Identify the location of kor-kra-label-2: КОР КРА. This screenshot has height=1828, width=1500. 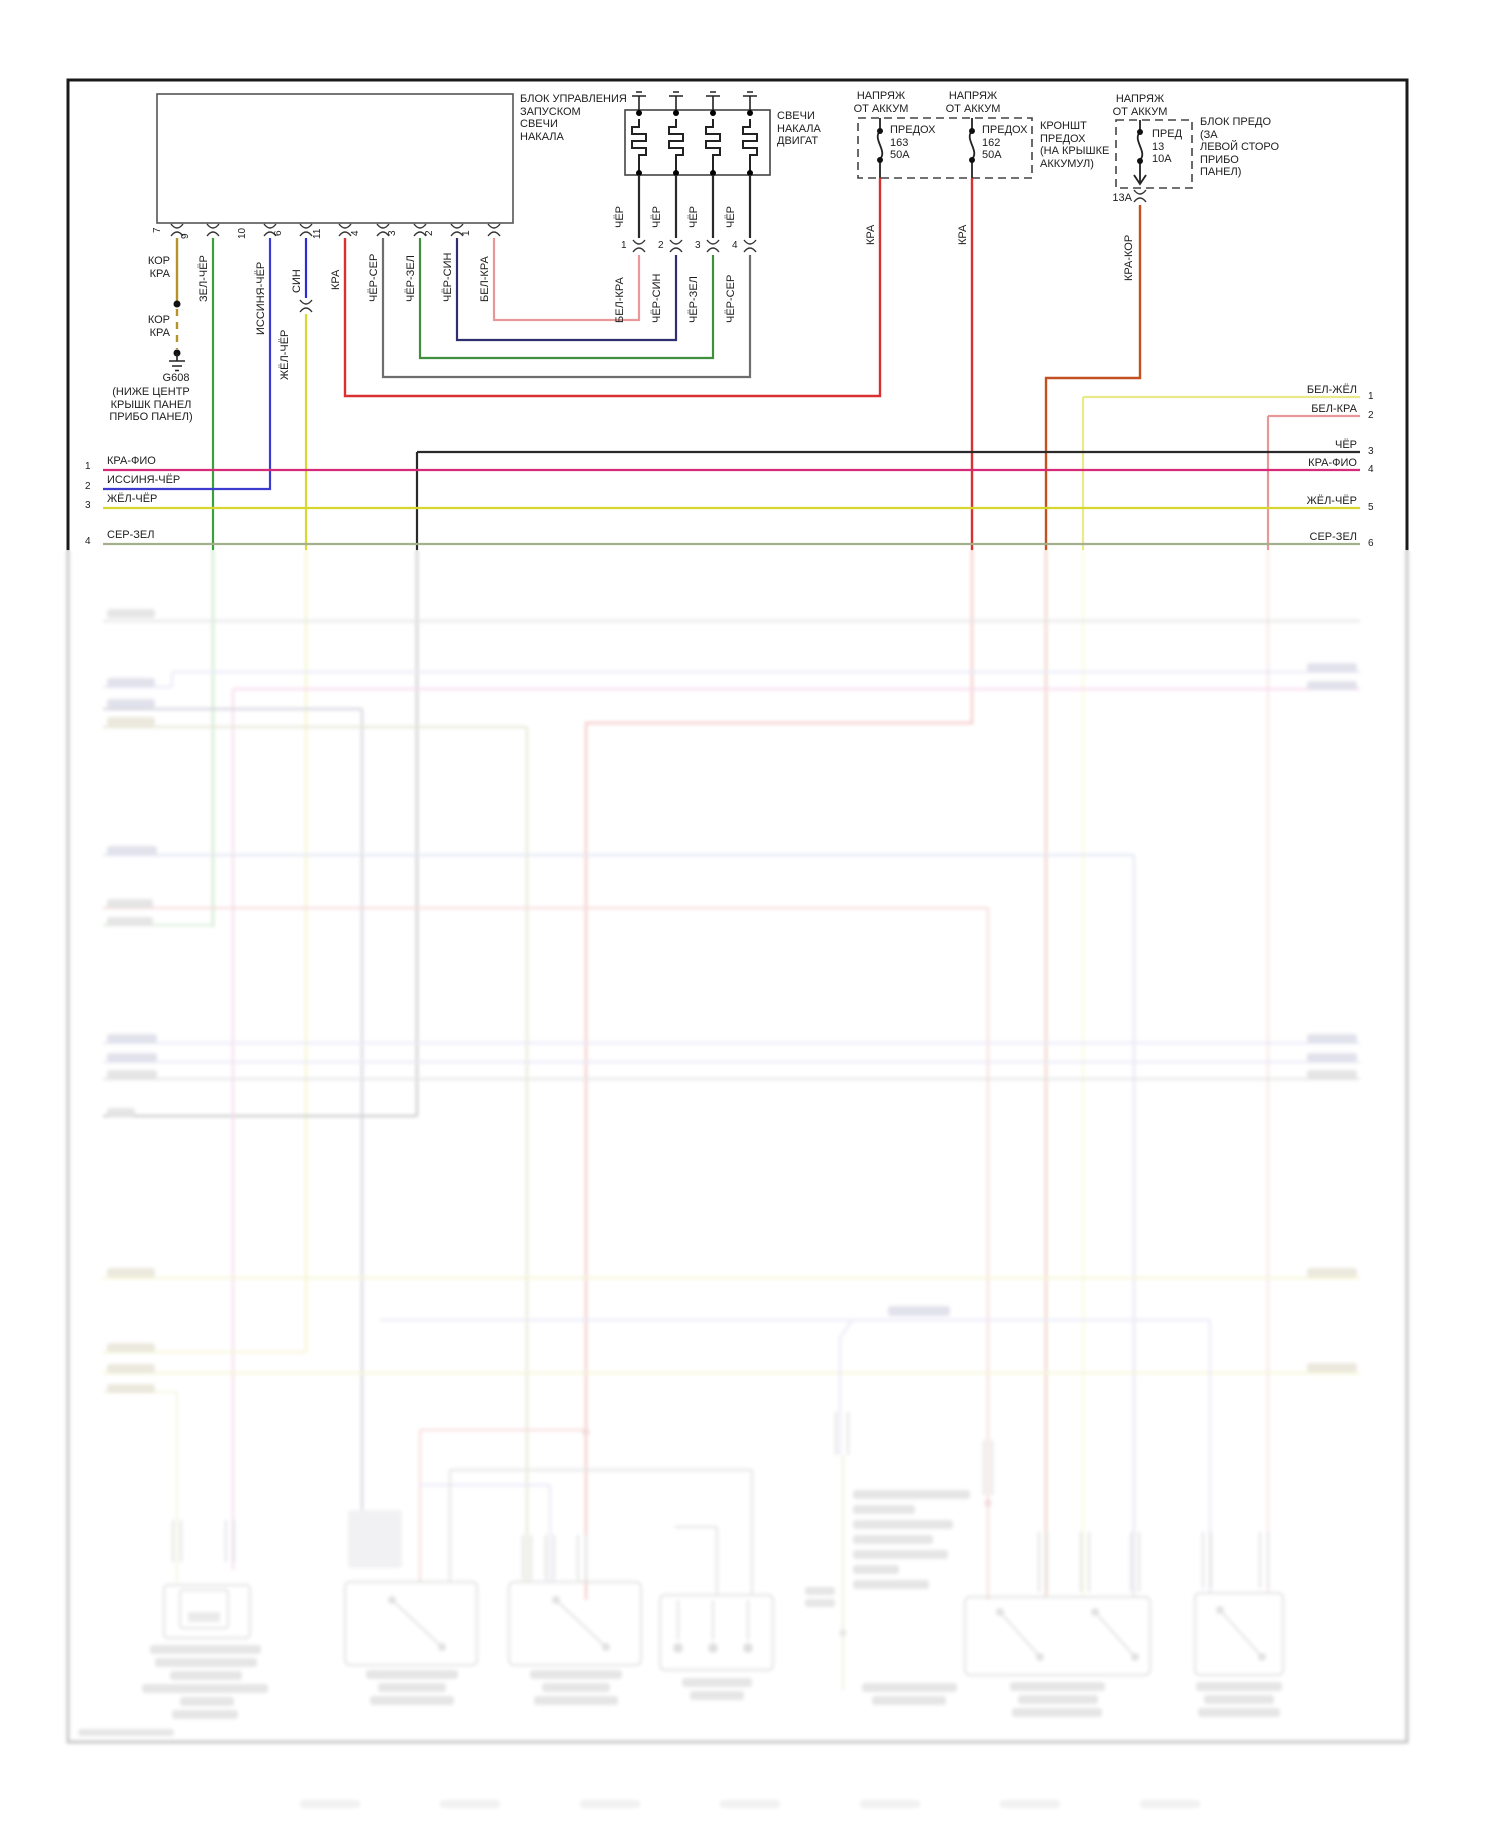
(158, 326).